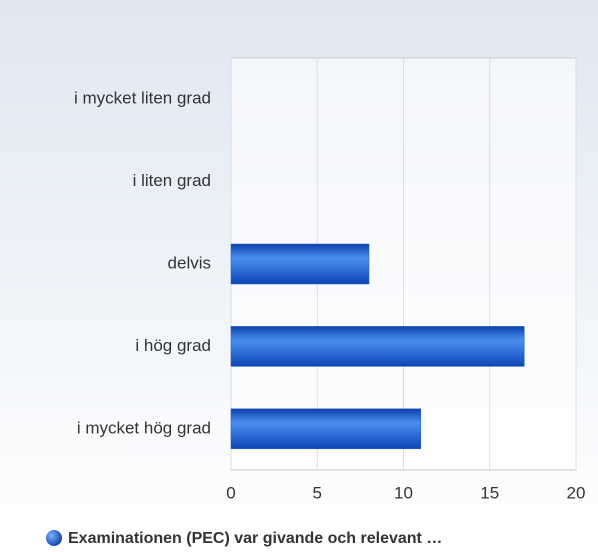 The width and height of the screenshot is (598, 552). Describe the element at coordinates (230, 492) in the screenshot. I see `x-tick-label: 0` at that location.